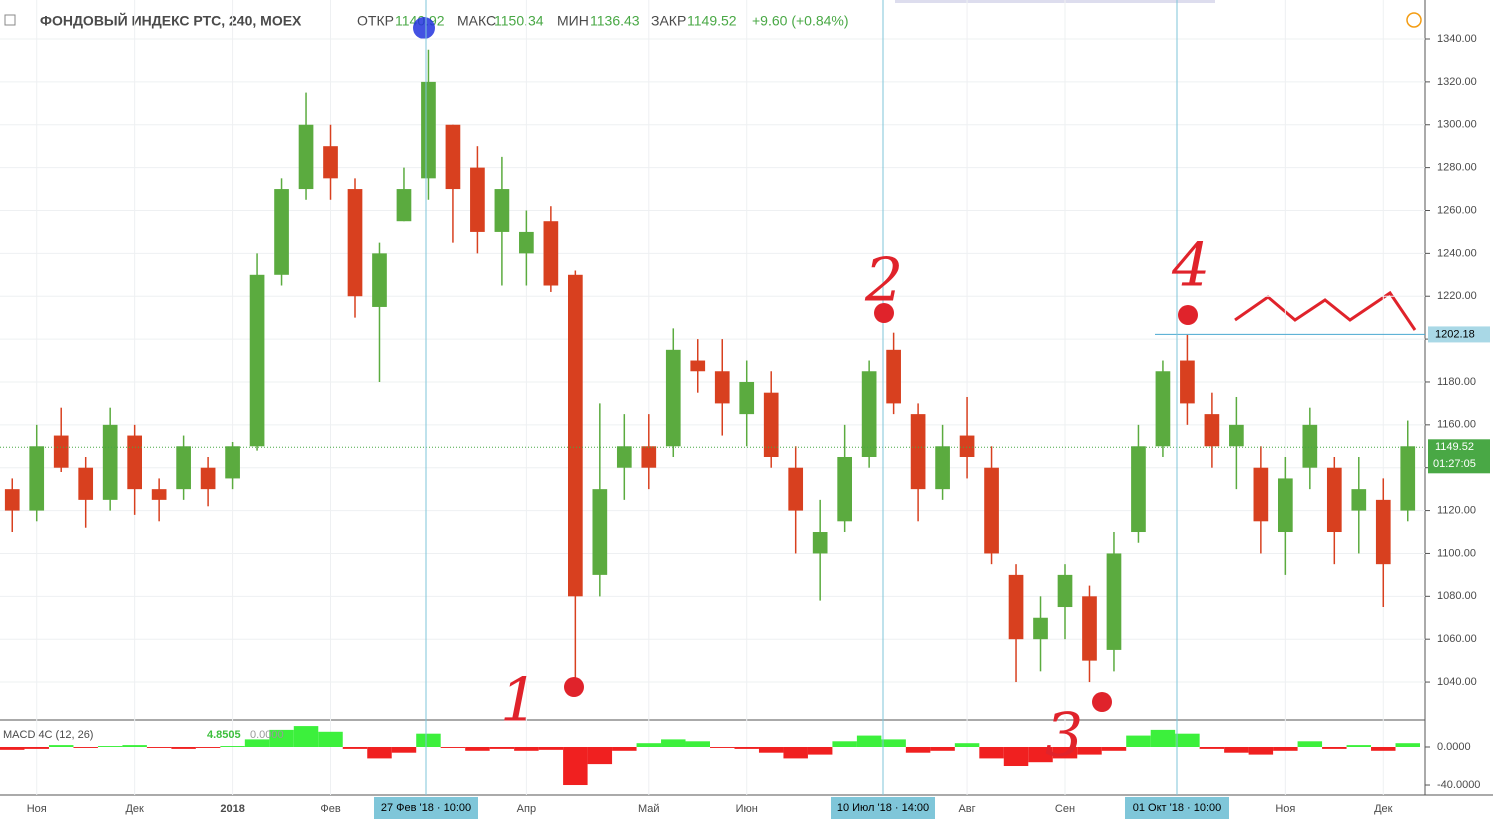 This screenshot has width=1493, height=822. What do you see at coordinates (800, 21) in the screenshot?
I see `change: +9.60 (+0.84%)` at bounding box center [800, 21].